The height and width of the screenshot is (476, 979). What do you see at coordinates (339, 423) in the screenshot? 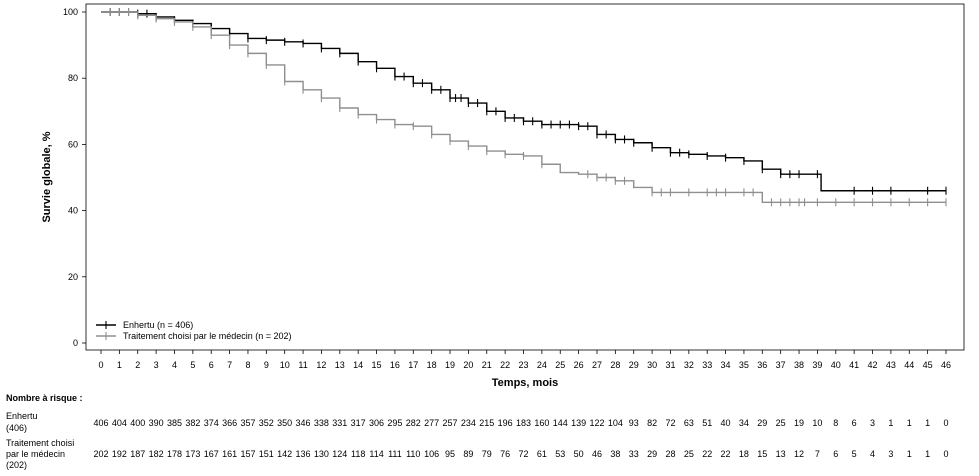
I see `risk-value: 331` at bounding box center [339, 423].